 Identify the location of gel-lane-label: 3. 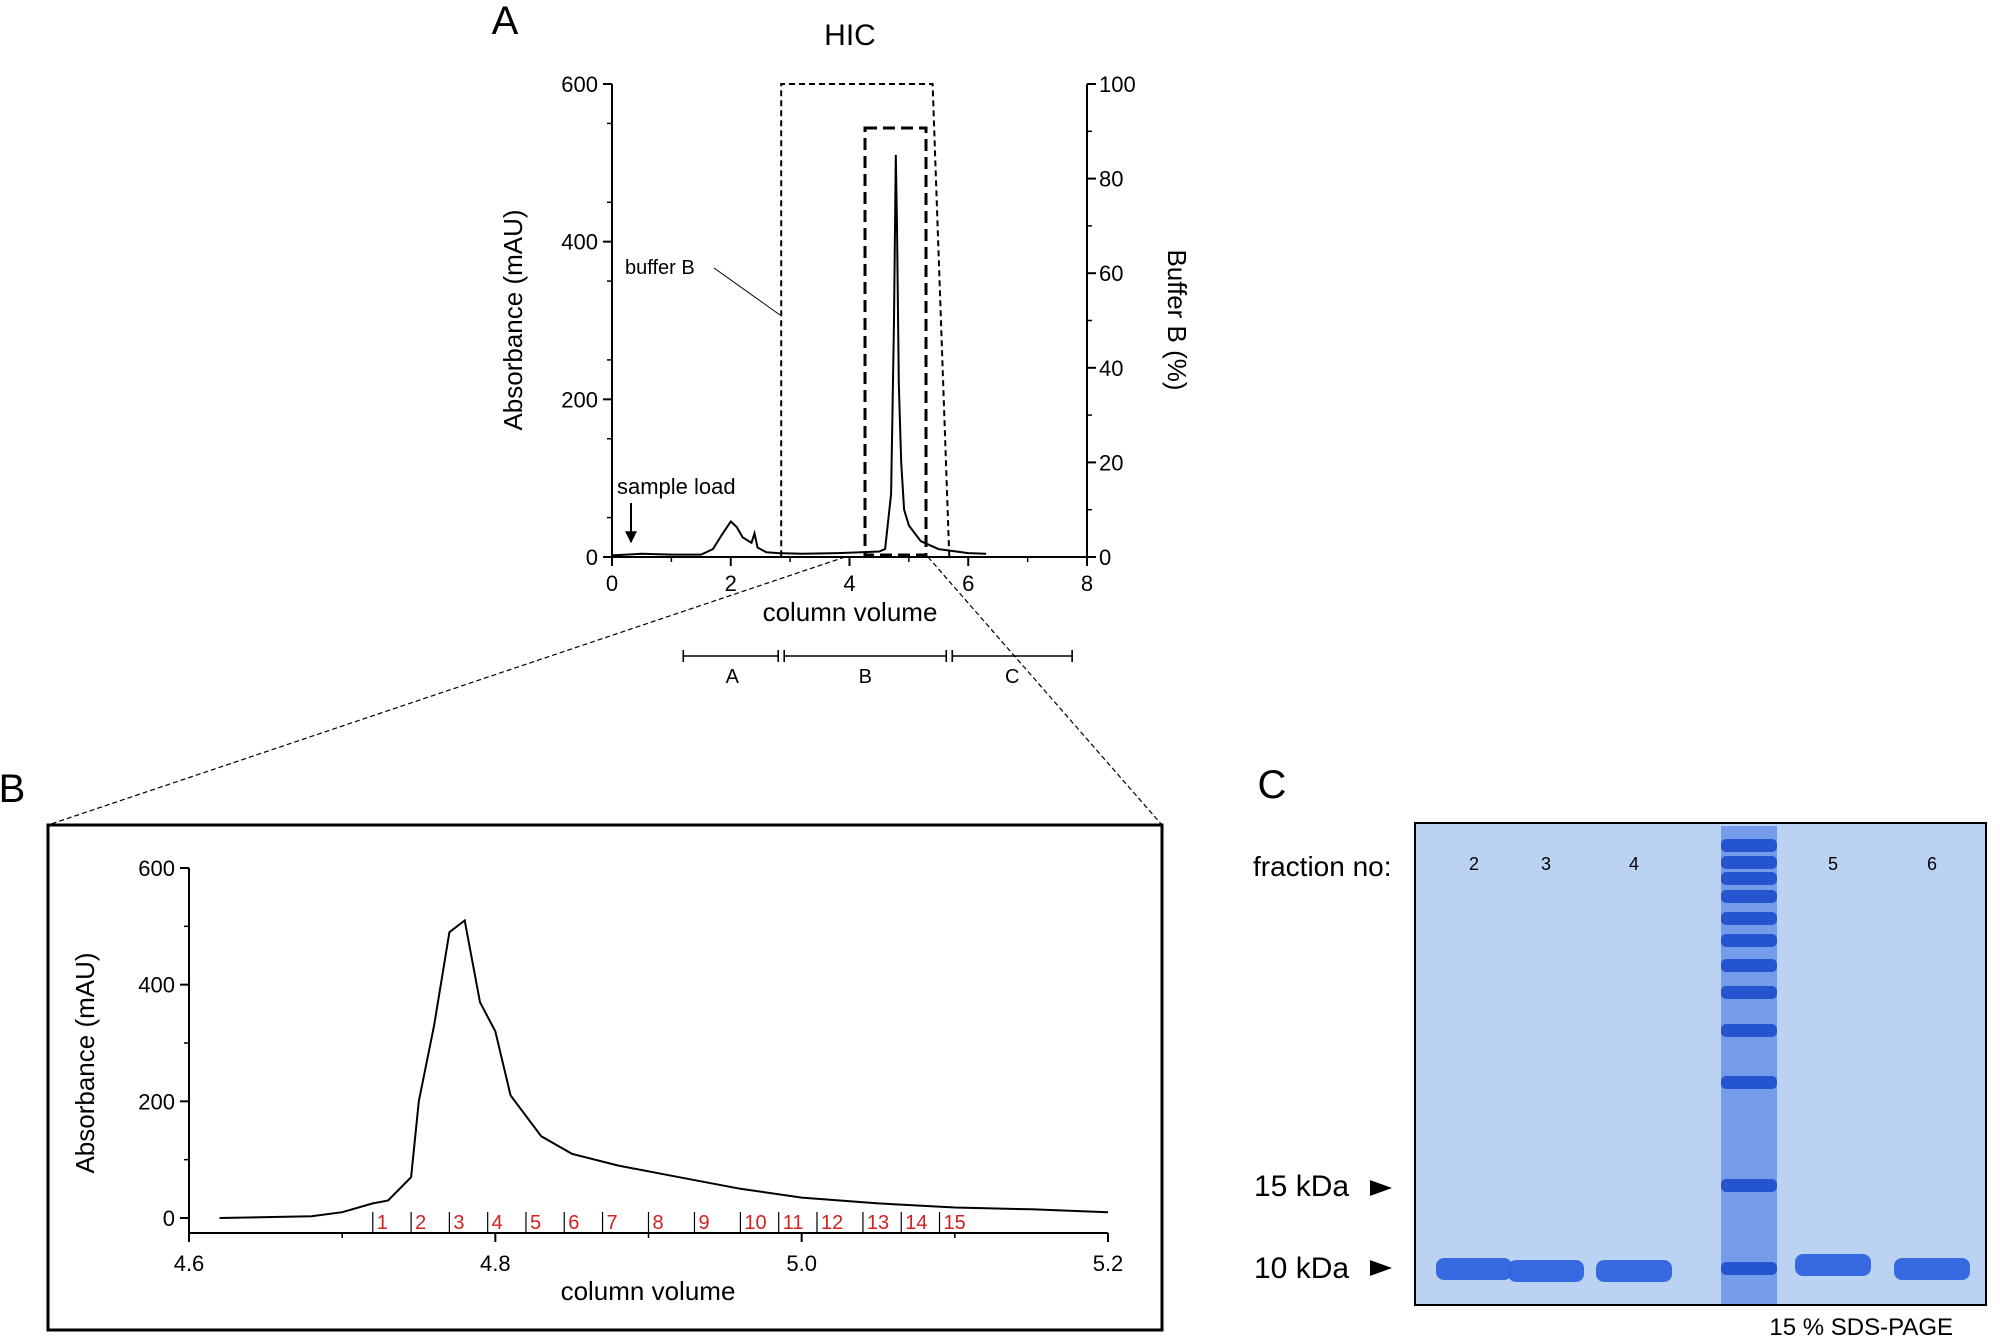
(1546, 864).